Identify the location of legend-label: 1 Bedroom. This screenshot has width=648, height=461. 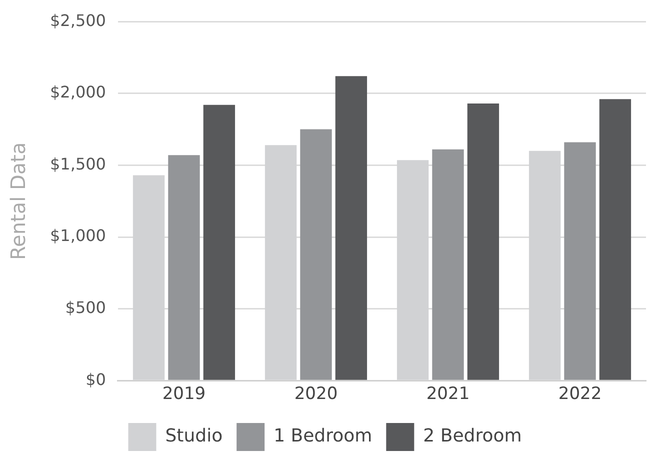
(323, 436).